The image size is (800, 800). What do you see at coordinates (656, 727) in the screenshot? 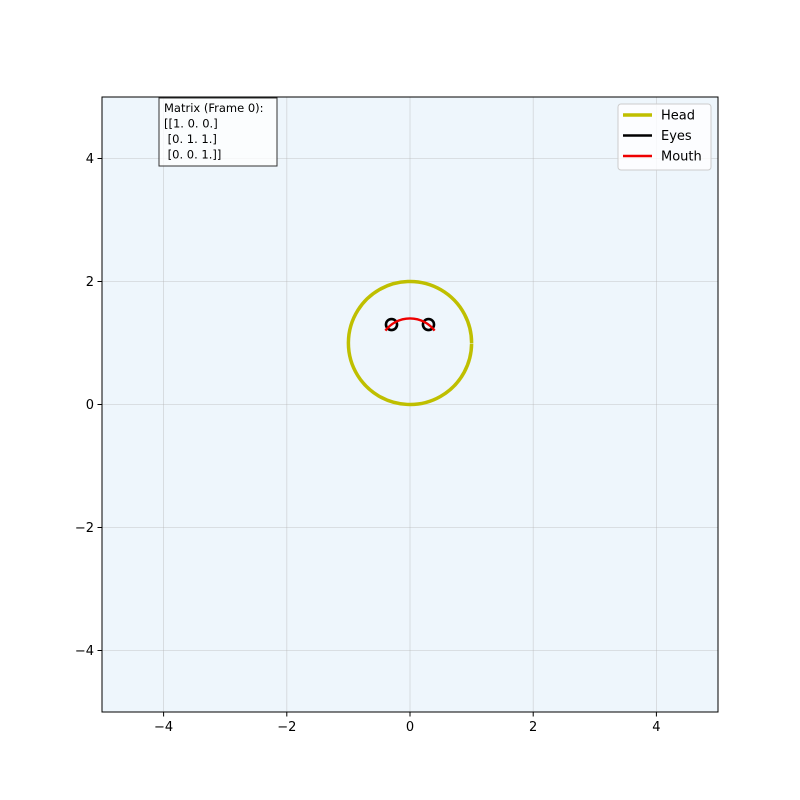
I see `x-tick-label: 4` at bounding box center [656, 727].